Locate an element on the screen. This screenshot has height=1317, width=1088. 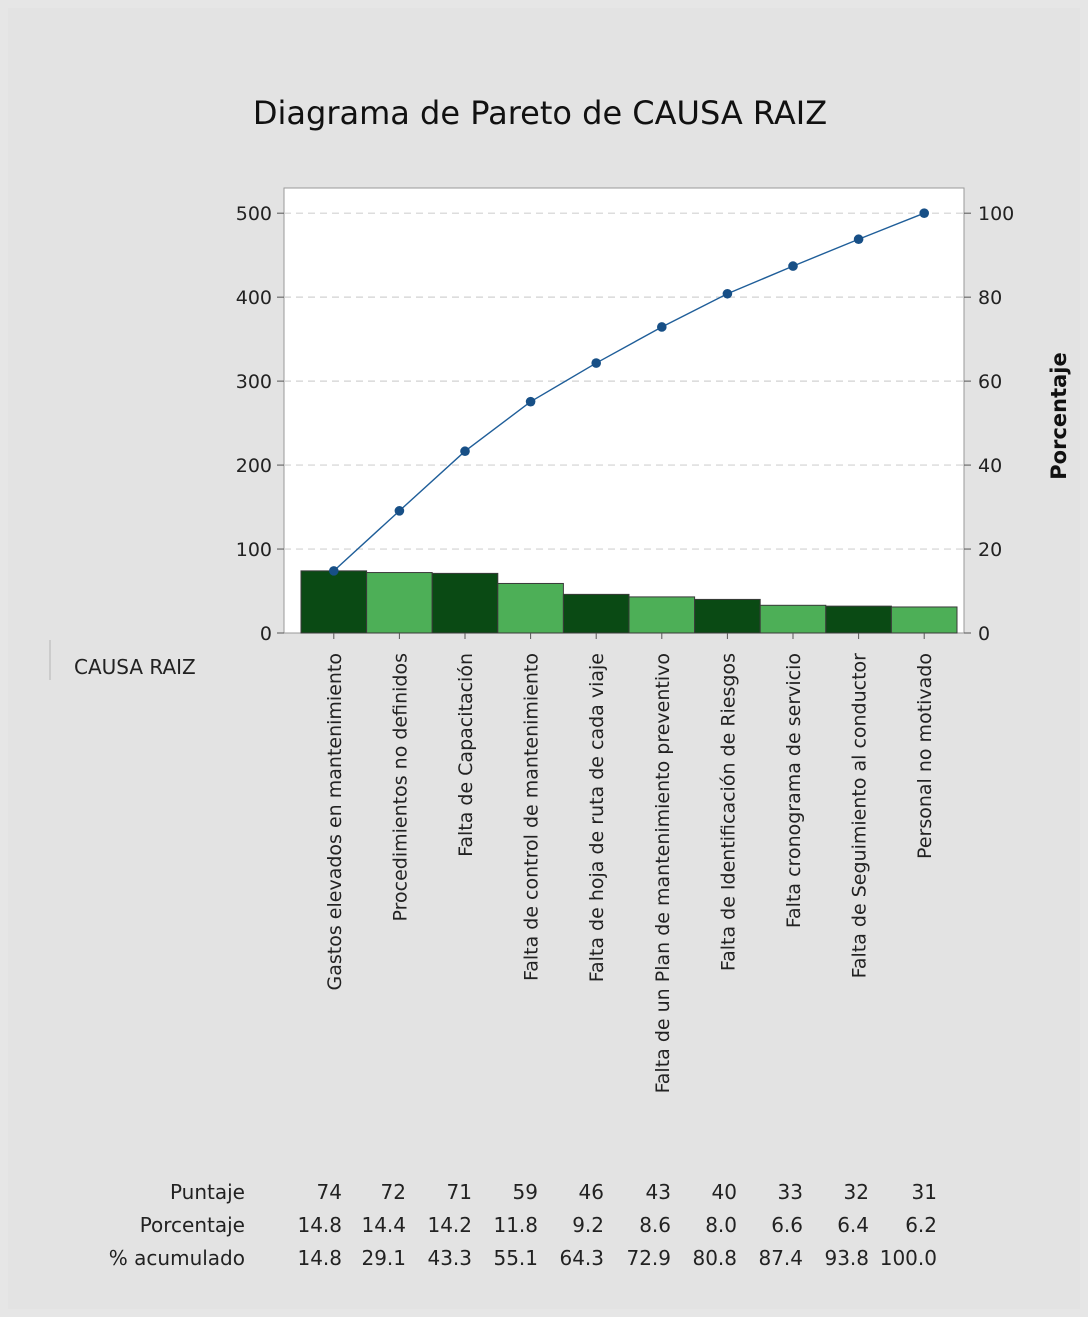
y-tick-label: 400 is located at coordinates (254, 298).